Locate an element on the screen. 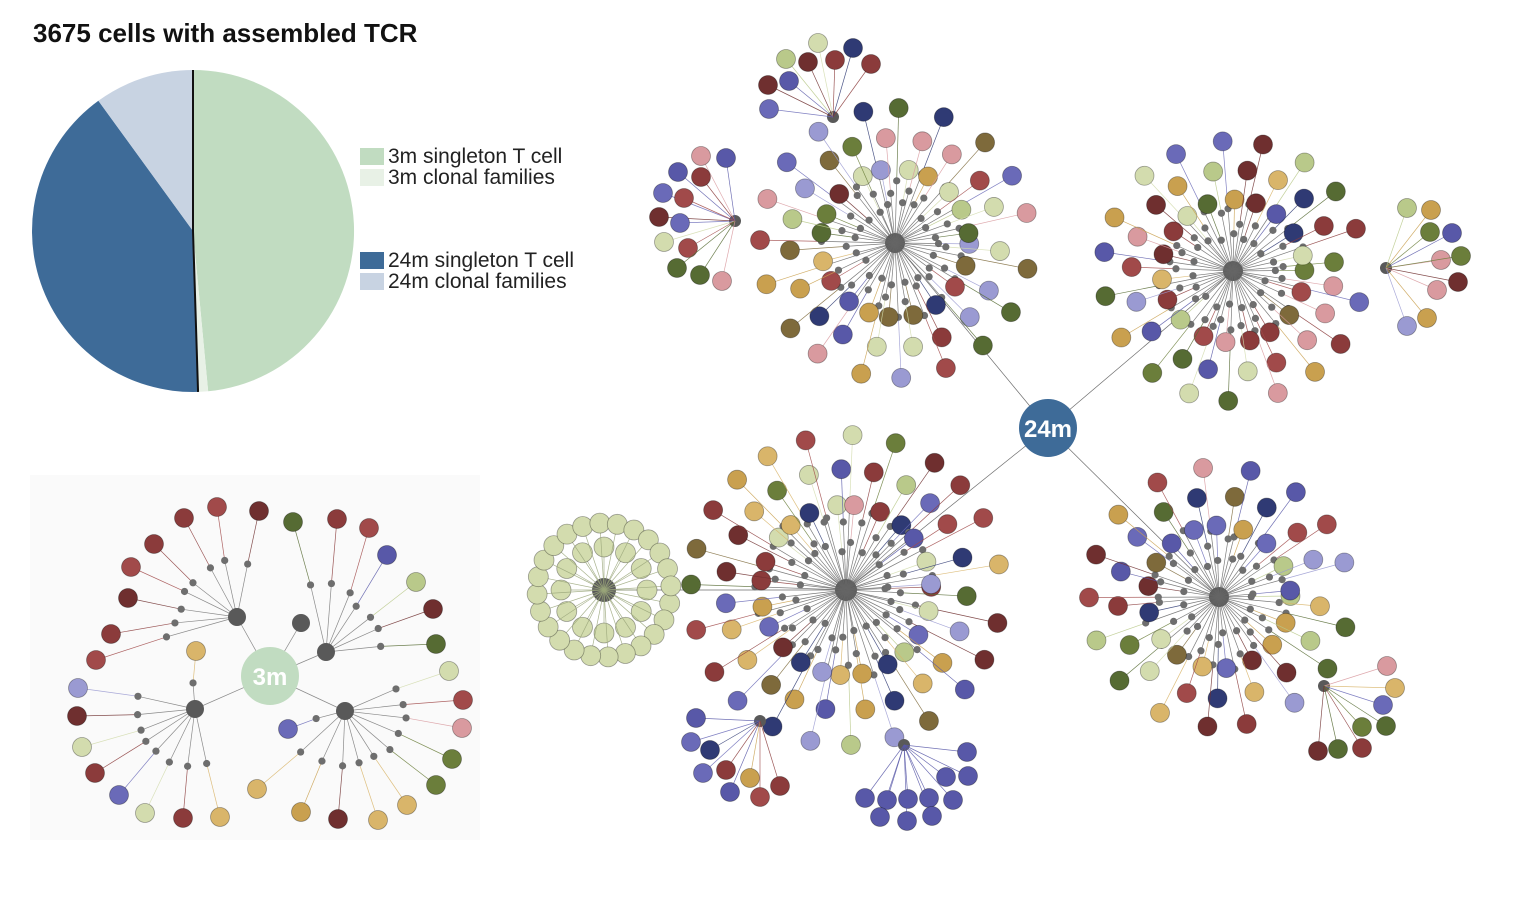 This screenshot has height=902, width=1514. hub-node is located at coordinates (195, 709).